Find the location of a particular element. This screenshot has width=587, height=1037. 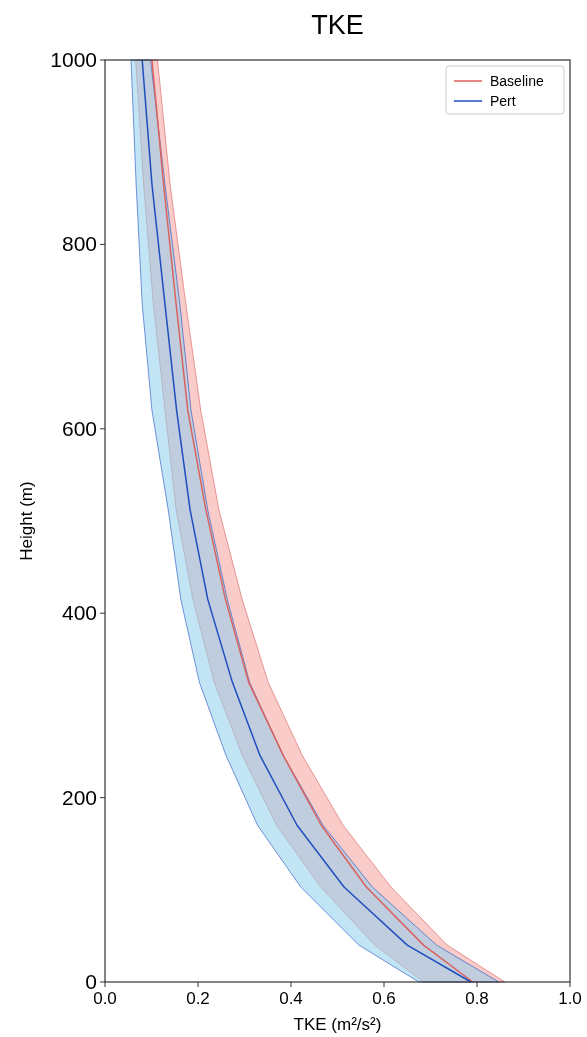

legend-label: Pert is located at coordinates (503, 101).